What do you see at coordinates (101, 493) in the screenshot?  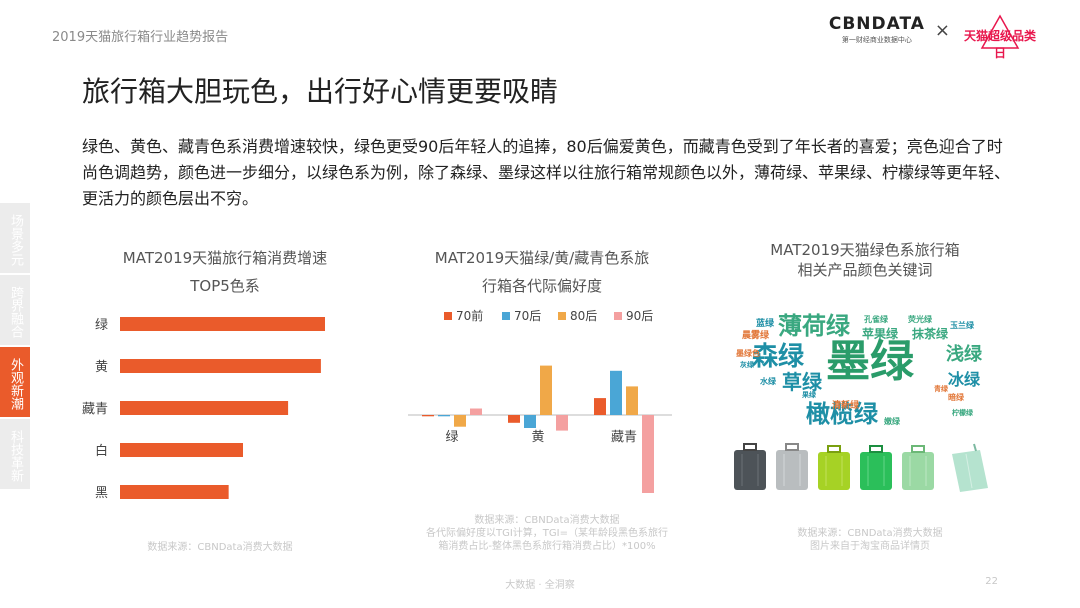 I see `chart1-category-label: 黑` at bounding box center [101, 493].